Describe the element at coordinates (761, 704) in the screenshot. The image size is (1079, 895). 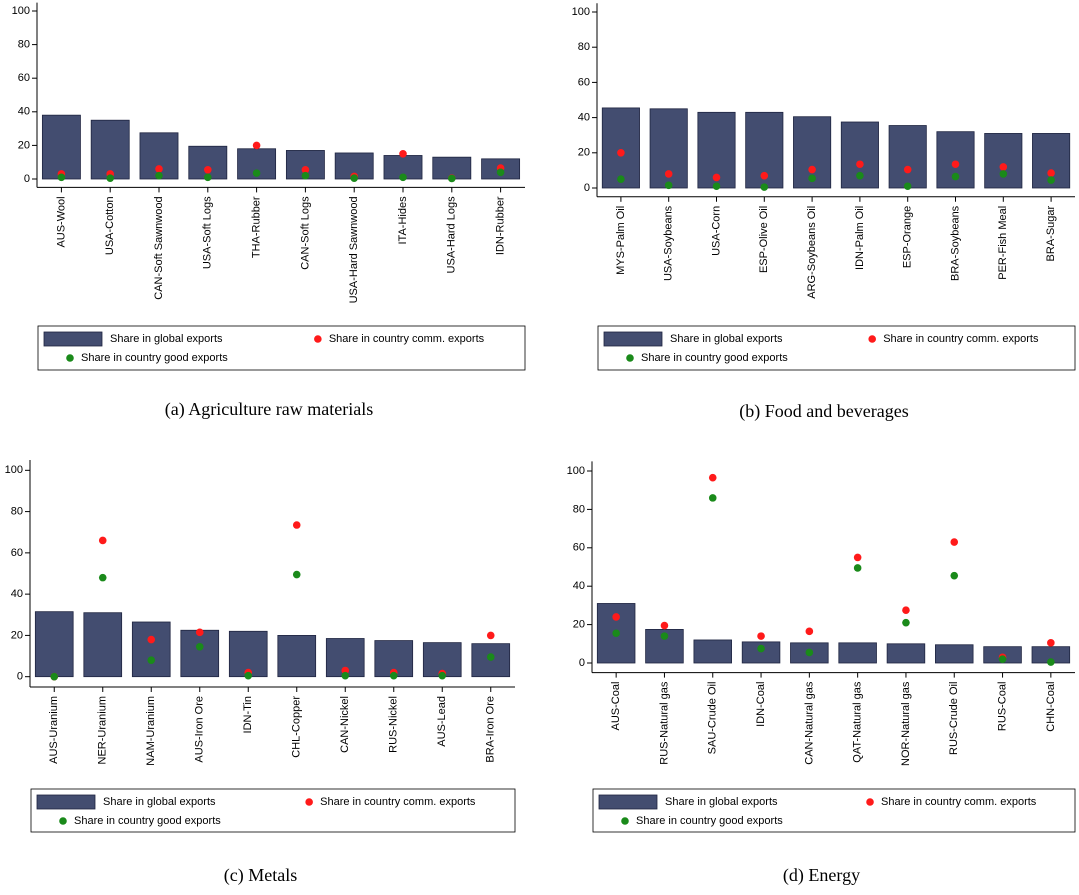
I see `x-tick-label: IDN-Coal` at that location.